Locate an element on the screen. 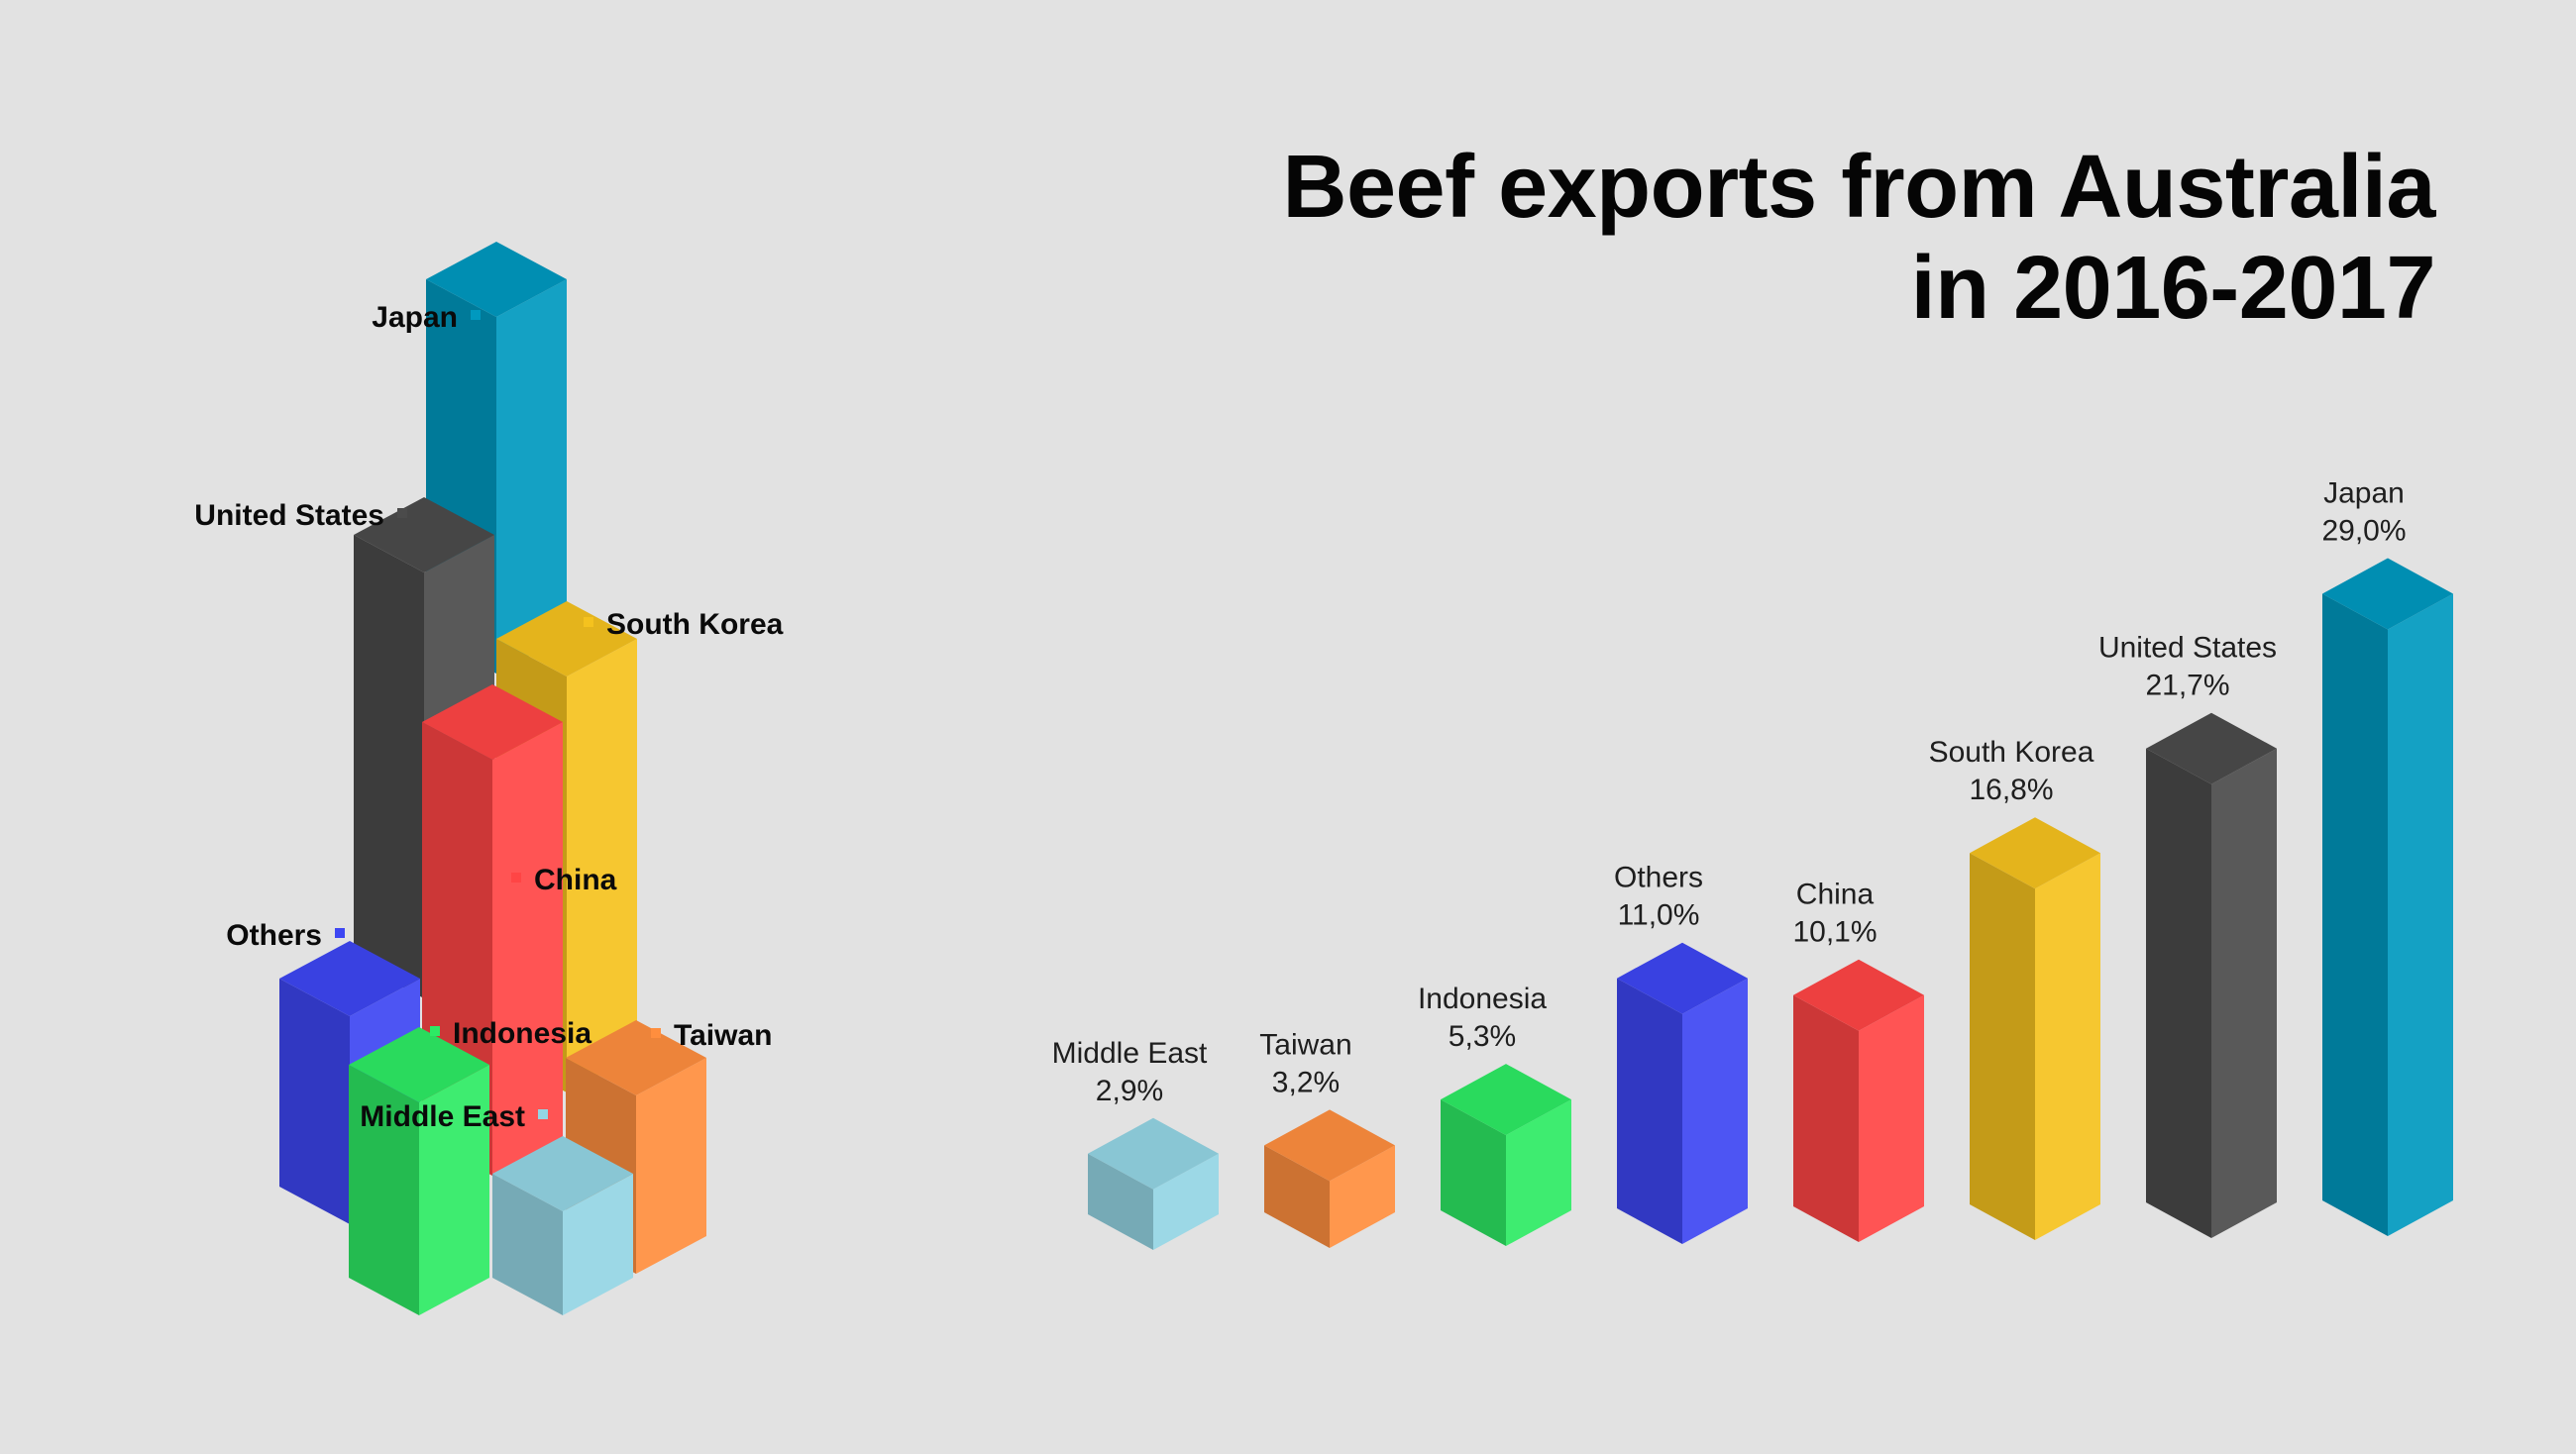 The height and width of the screenshot is (1454, 2576). bar-south-korea-right-face is located at coordinates (2068, 1046).